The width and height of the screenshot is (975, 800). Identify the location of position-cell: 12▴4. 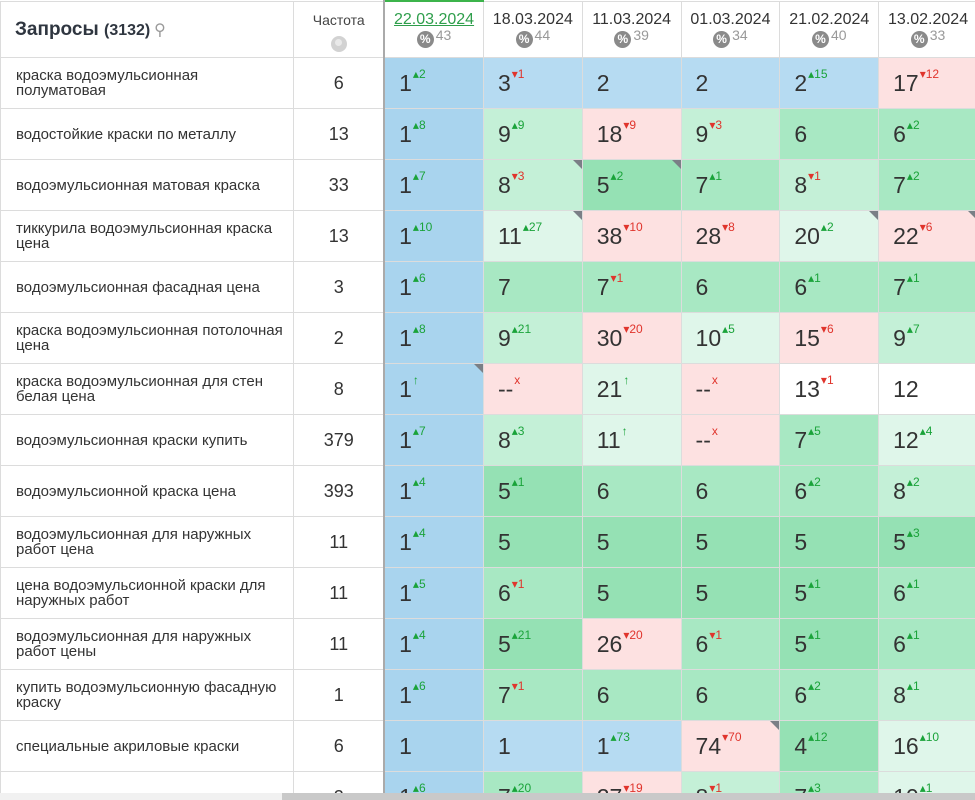
(926, 440).